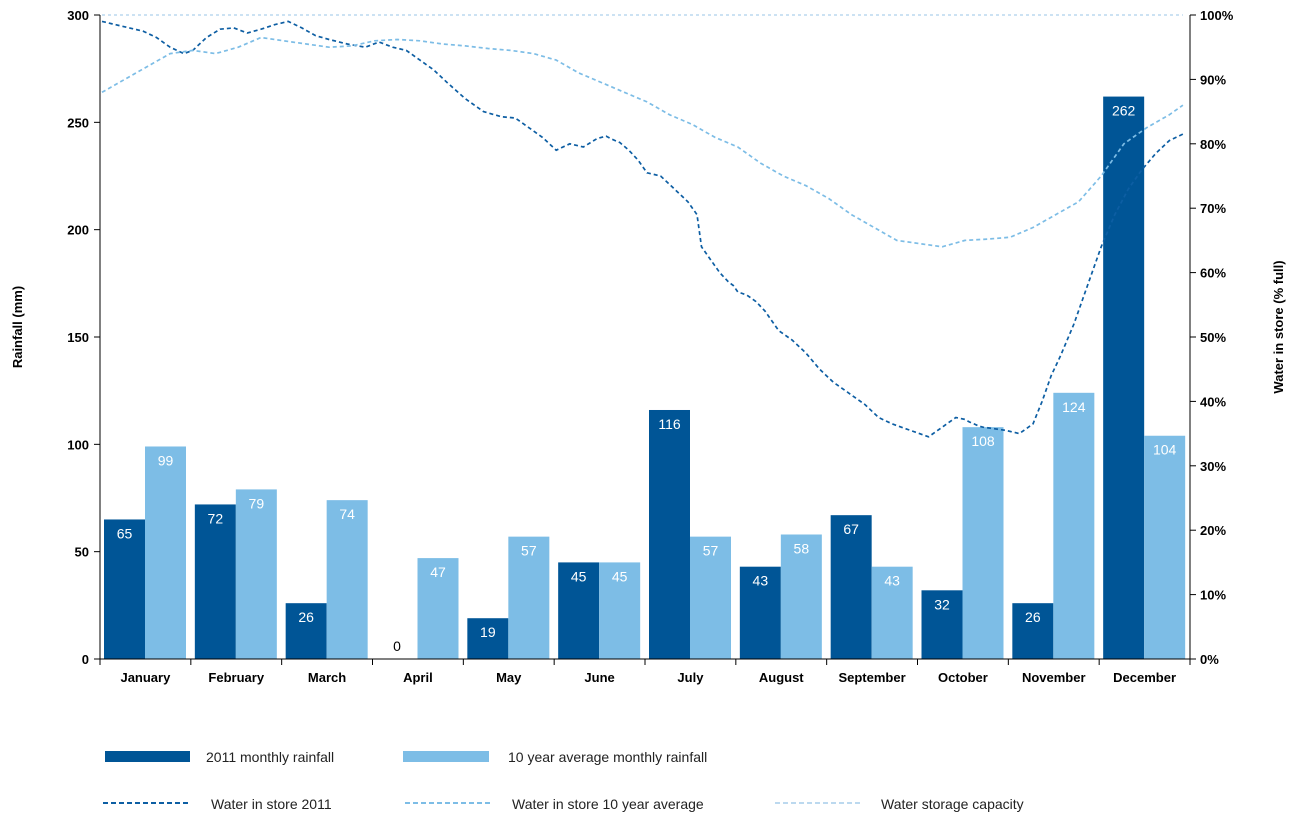  I want to click on y2-tick-label: 0%, so click(1209, 659).